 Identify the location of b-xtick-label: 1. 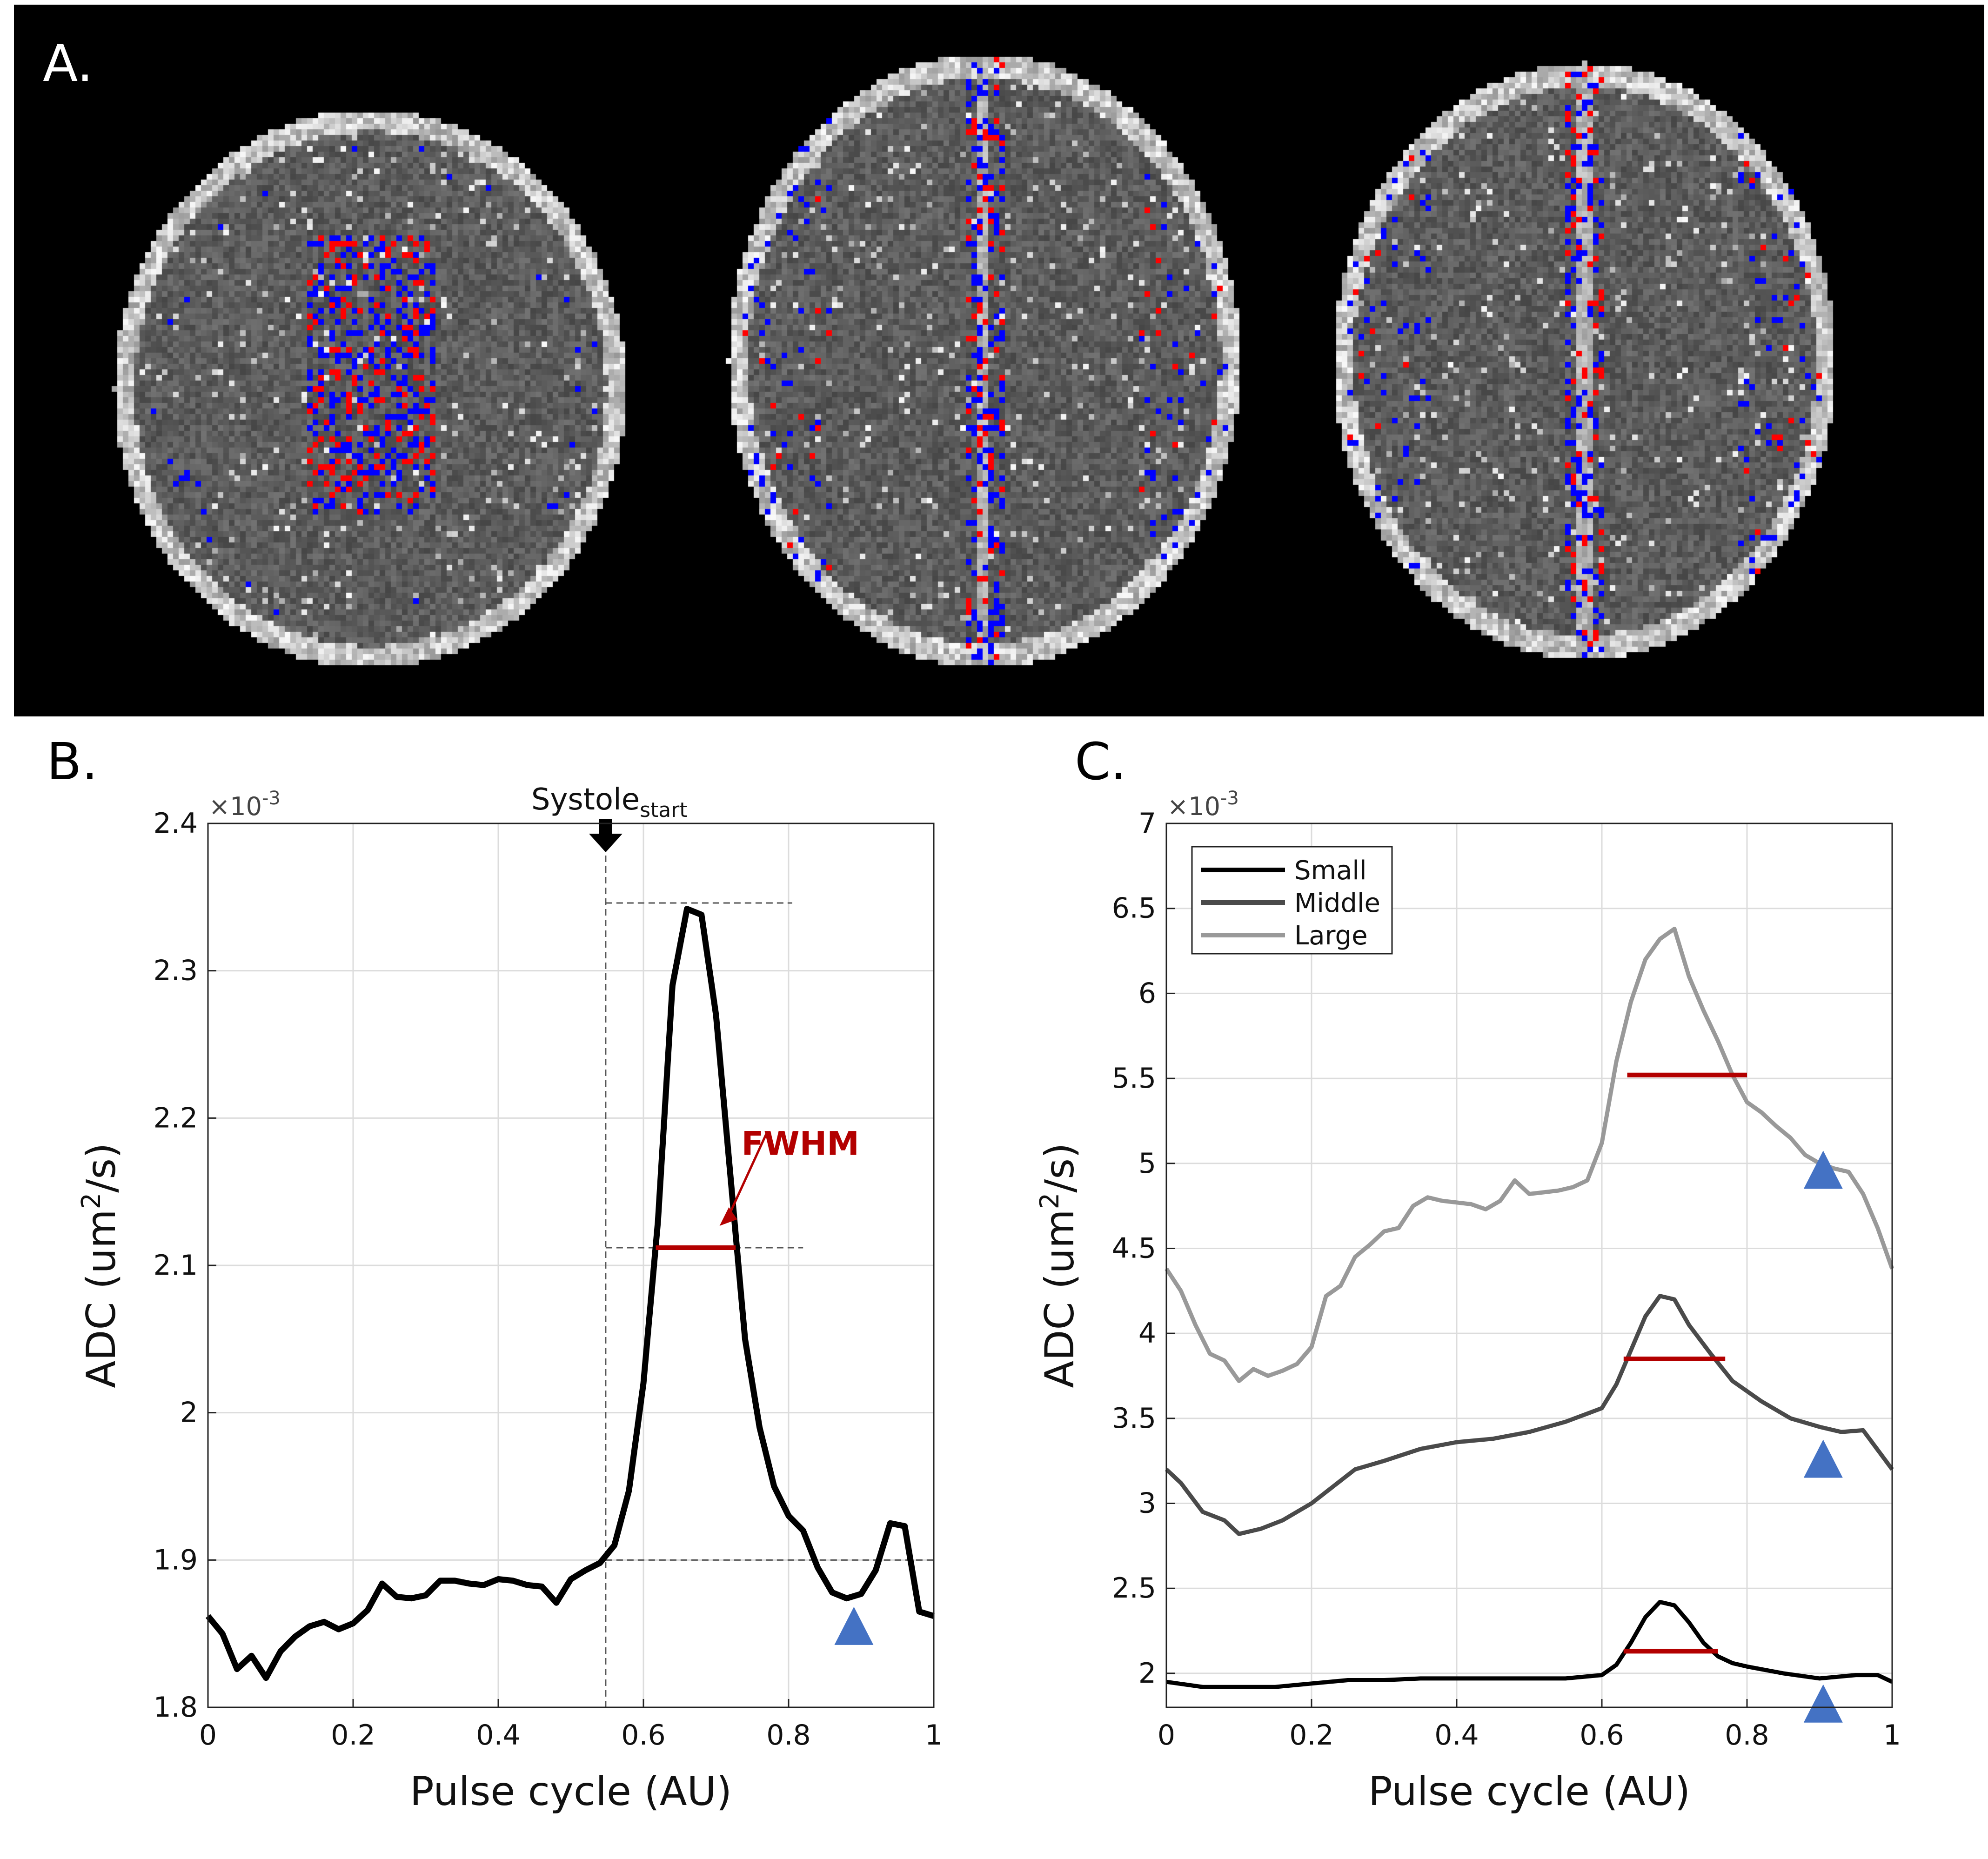
(934, 1735).